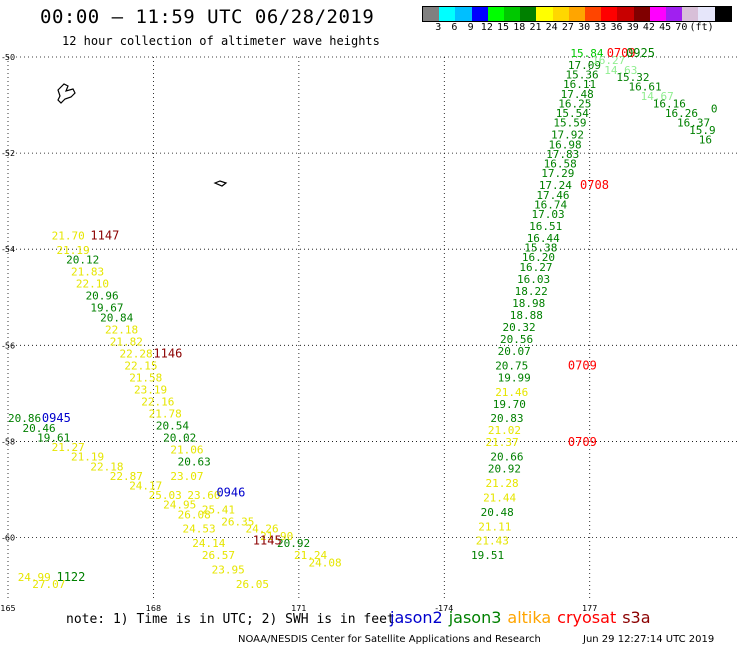 Image resolution: width=740 pixels, height=650 pixels. What do you see at coordinates (516, 339) in the screenshot?
I see `wave-height-value: 20.56` at bounding box center [516, 339].